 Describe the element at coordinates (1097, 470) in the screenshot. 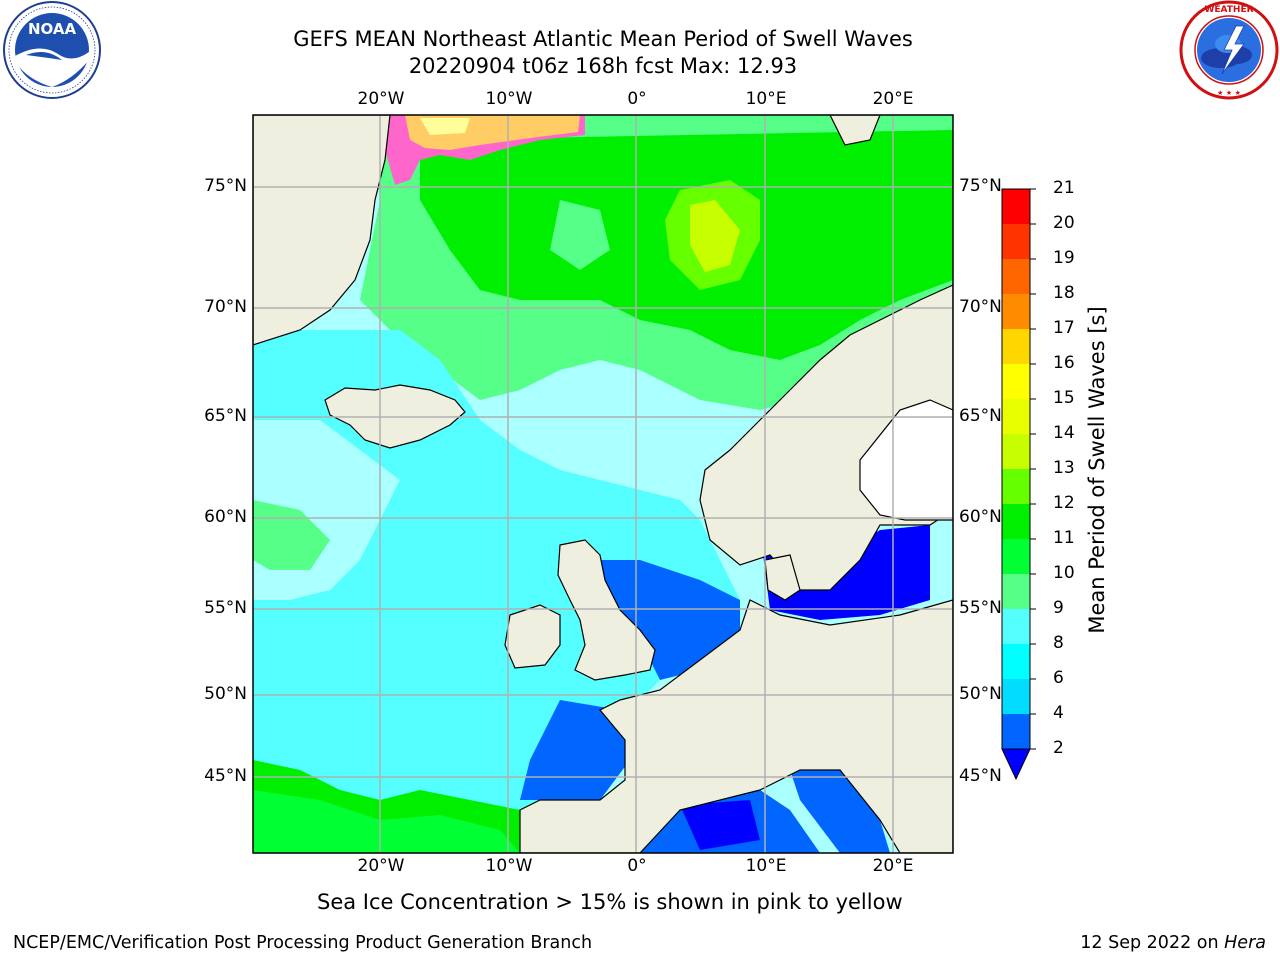

I see `colorbar-label: Mean Period of Swell Waves [s]` at that location.